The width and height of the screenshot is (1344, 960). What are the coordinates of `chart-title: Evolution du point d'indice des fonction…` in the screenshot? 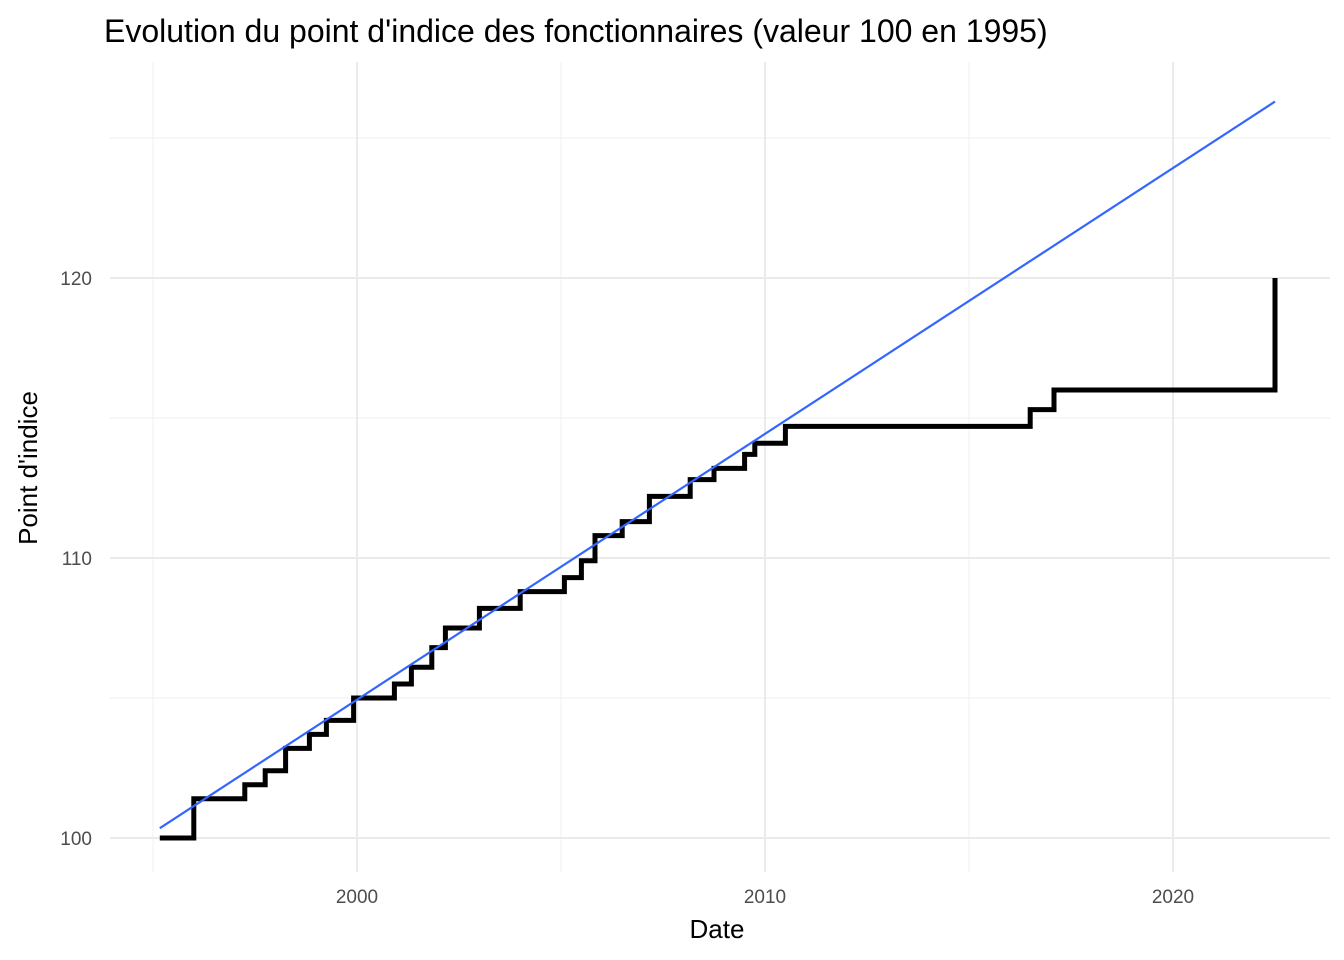 It's located at (576, 31).